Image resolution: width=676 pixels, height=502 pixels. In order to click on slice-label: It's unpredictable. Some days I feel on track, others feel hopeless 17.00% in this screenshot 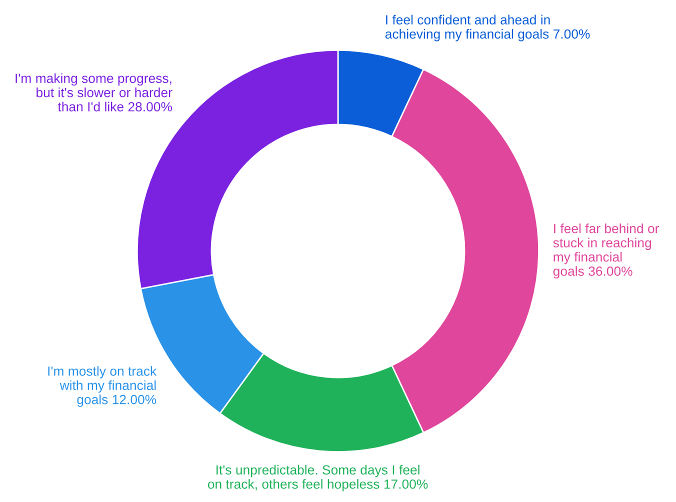, I will do `click(318, 478)`.